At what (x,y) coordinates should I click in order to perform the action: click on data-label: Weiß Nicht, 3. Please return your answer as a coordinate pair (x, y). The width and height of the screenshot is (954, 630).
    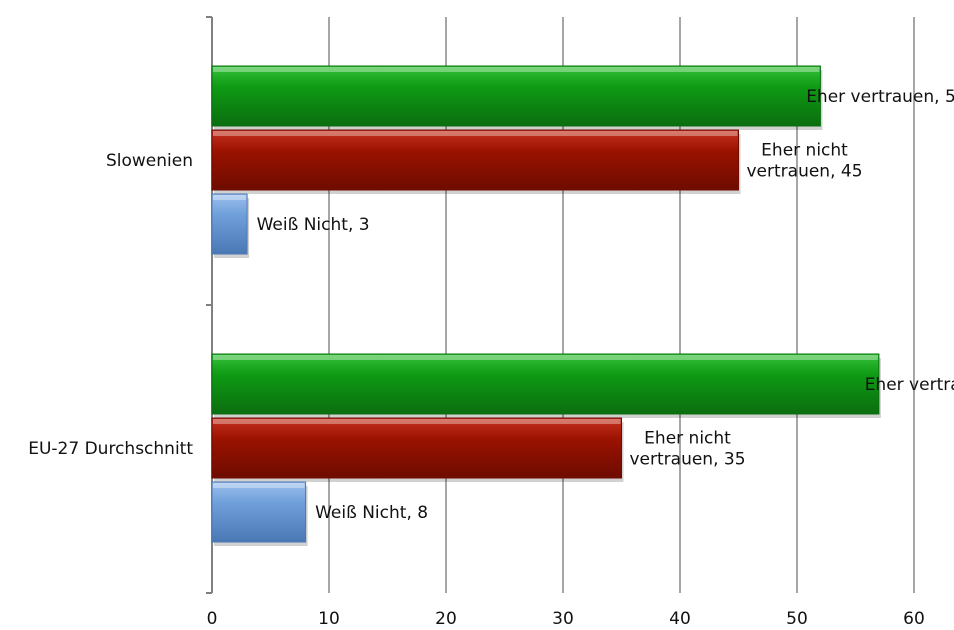
    Looking at the image, I should click on (313, 225).